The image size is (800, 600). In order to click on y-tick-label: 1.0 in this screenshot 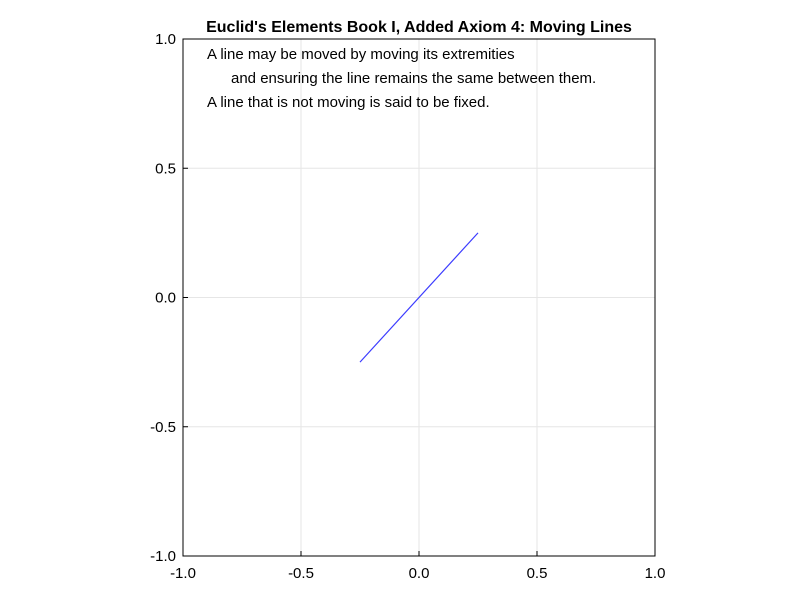, I will do `click(165, 39)`.